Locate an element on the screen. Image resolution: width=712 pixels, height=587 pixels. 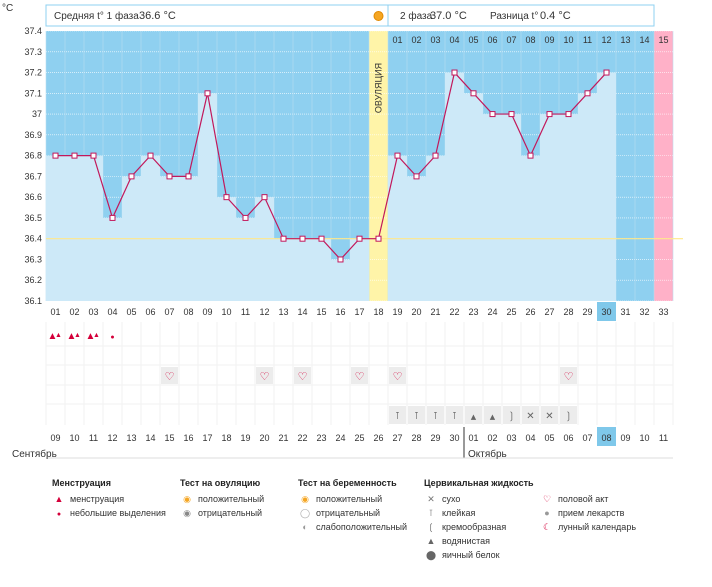
cycle-day-label: 23 is located at coordinates (473, 312).